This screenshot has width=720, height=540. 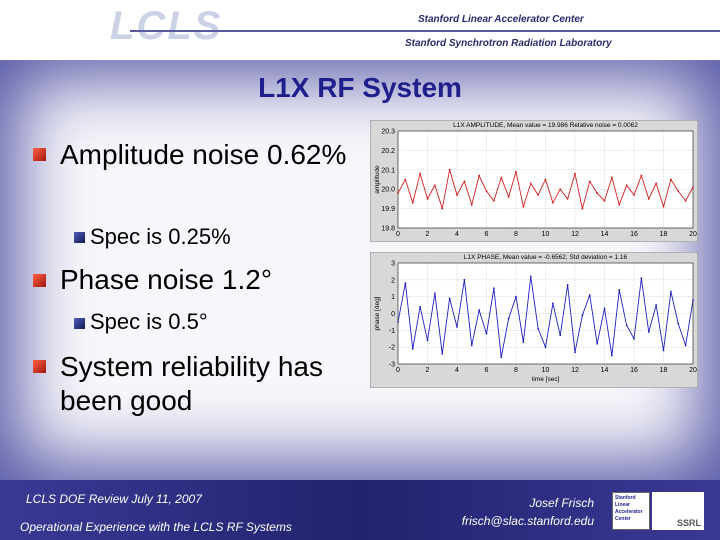 I want to click on y-tick-label: 2, so click(x=393, y=280).